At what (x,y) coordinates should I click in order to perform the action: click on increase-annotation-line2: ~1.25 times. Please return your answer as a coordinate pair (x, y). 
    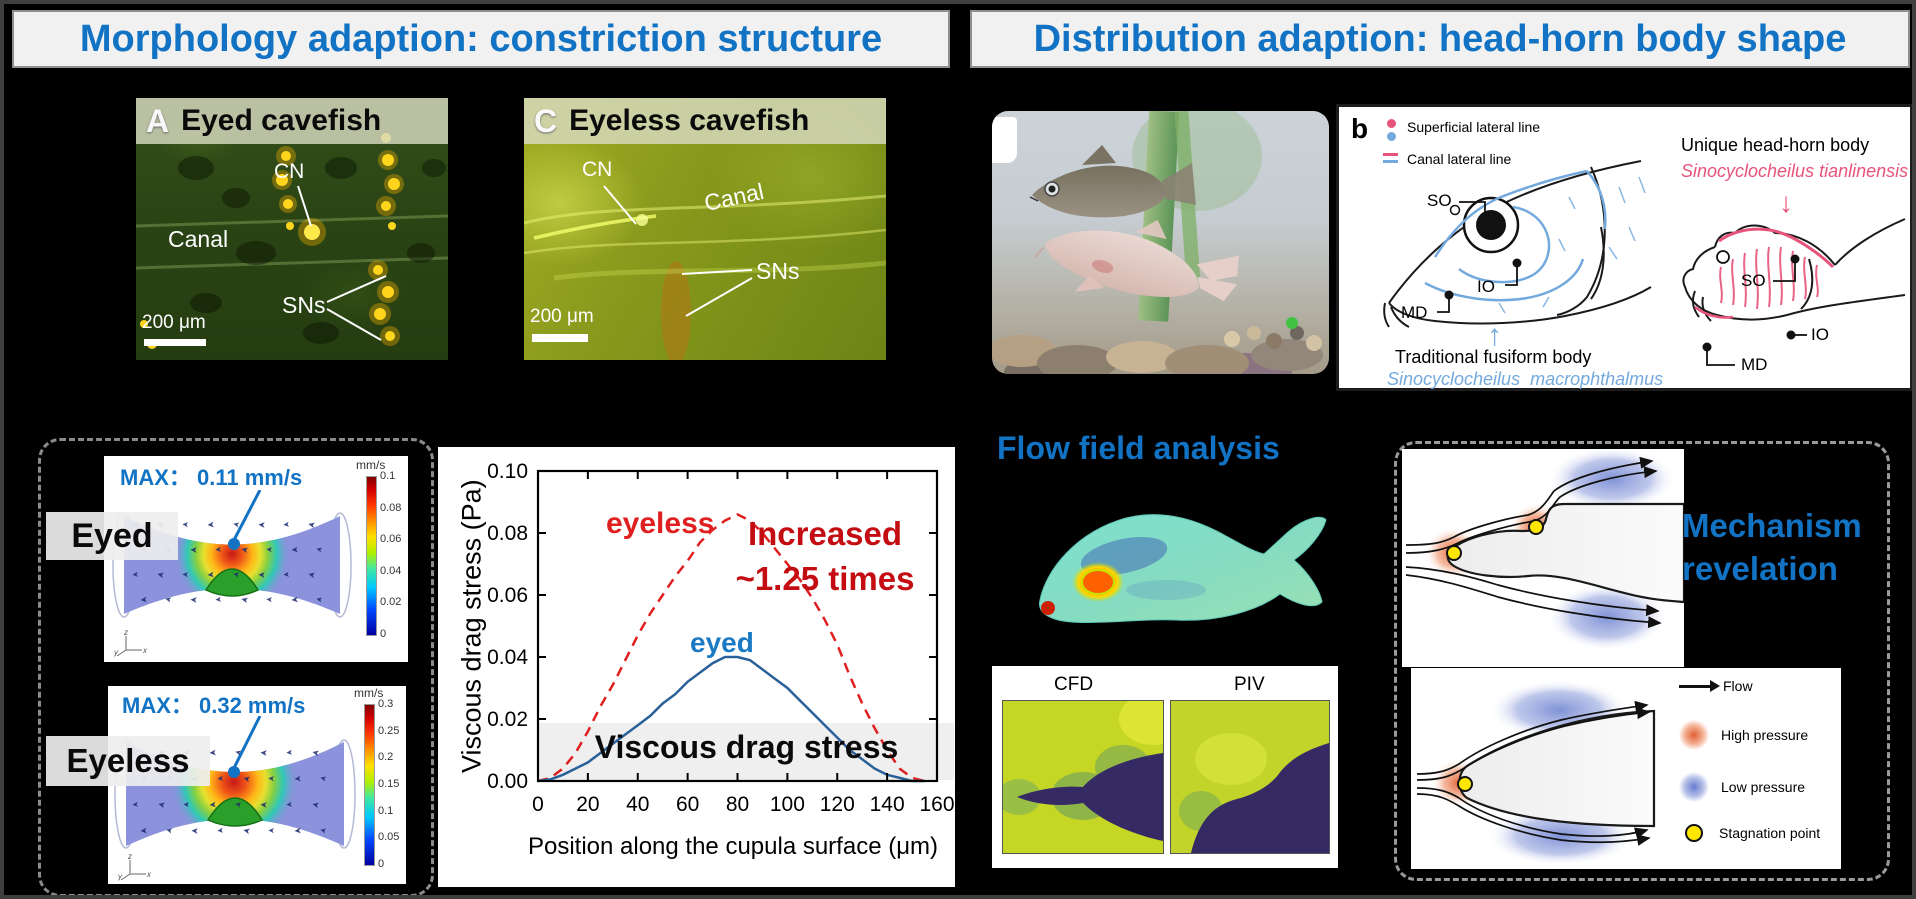
    Looking at the image, I should click on (825, 578).